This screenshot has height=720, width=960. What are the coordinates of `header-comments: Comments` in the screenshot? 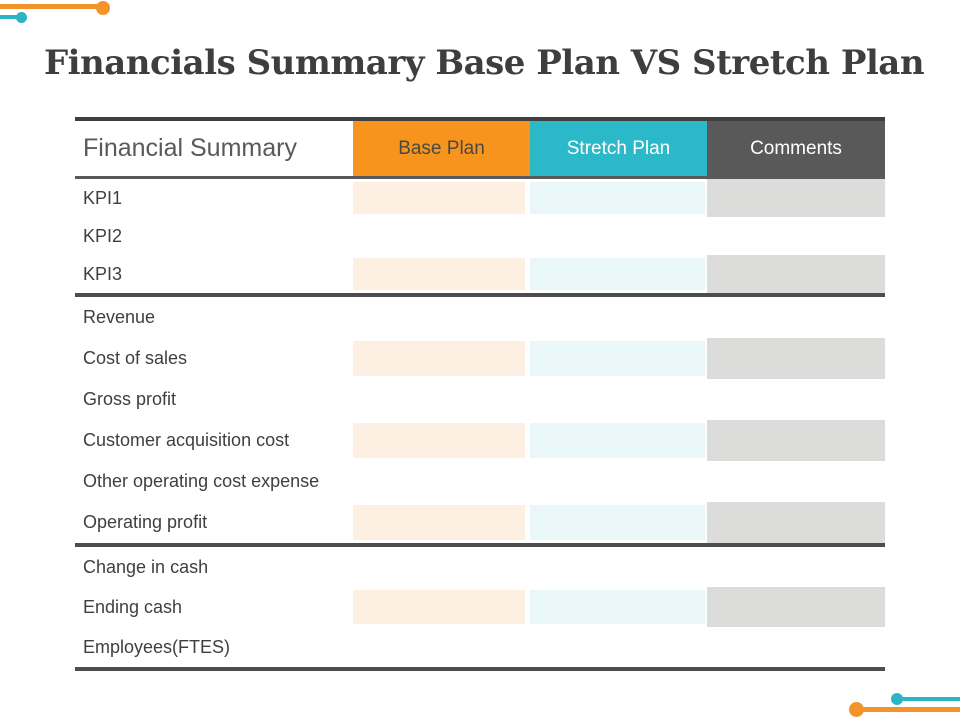 It's located at (796, 148).